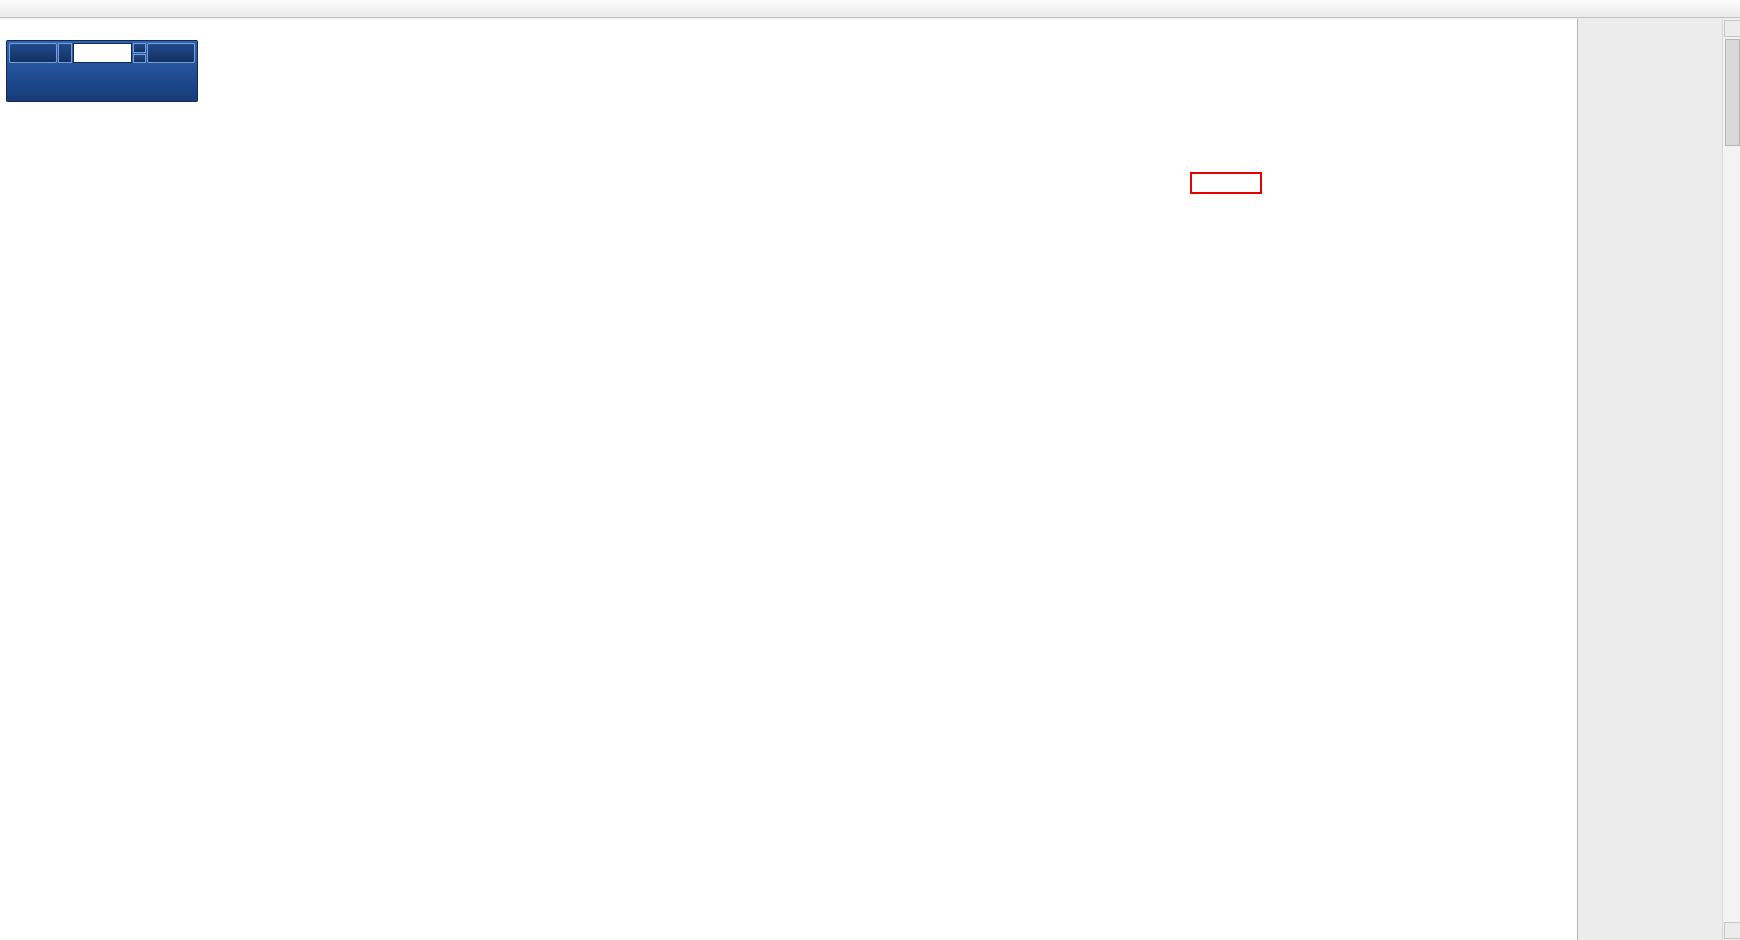  Describe the element at coordinates (102, 53) in the screenshot. I see `lot-size-input` at that location.